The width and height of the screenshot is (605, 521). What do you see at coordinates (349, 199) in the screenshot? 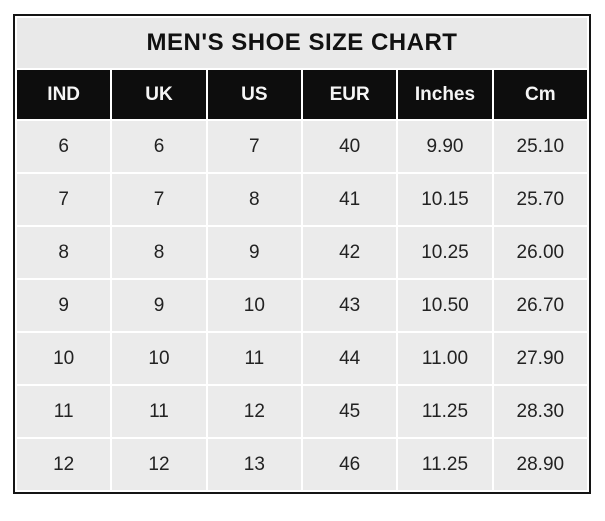
I see `table-cell: 41` at bounding box center [349, 199].